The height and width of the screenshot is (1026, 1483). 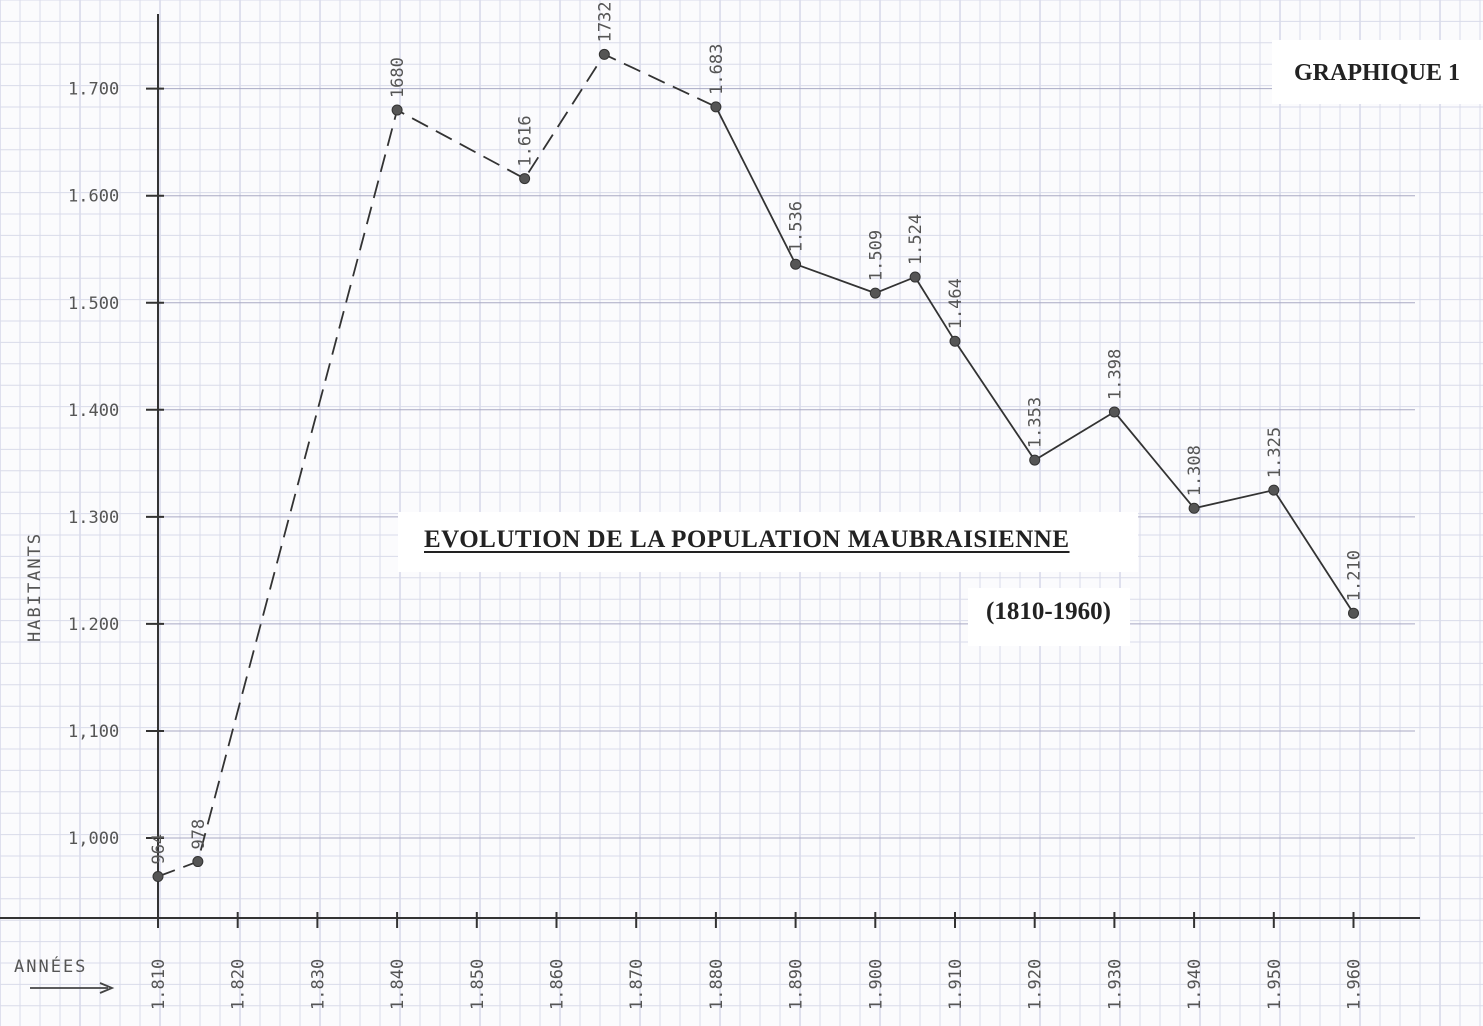 What do you see at coordinates (159, 849) in the screenshot?
I see `data-label: 964` at bounding box center [159, 849].